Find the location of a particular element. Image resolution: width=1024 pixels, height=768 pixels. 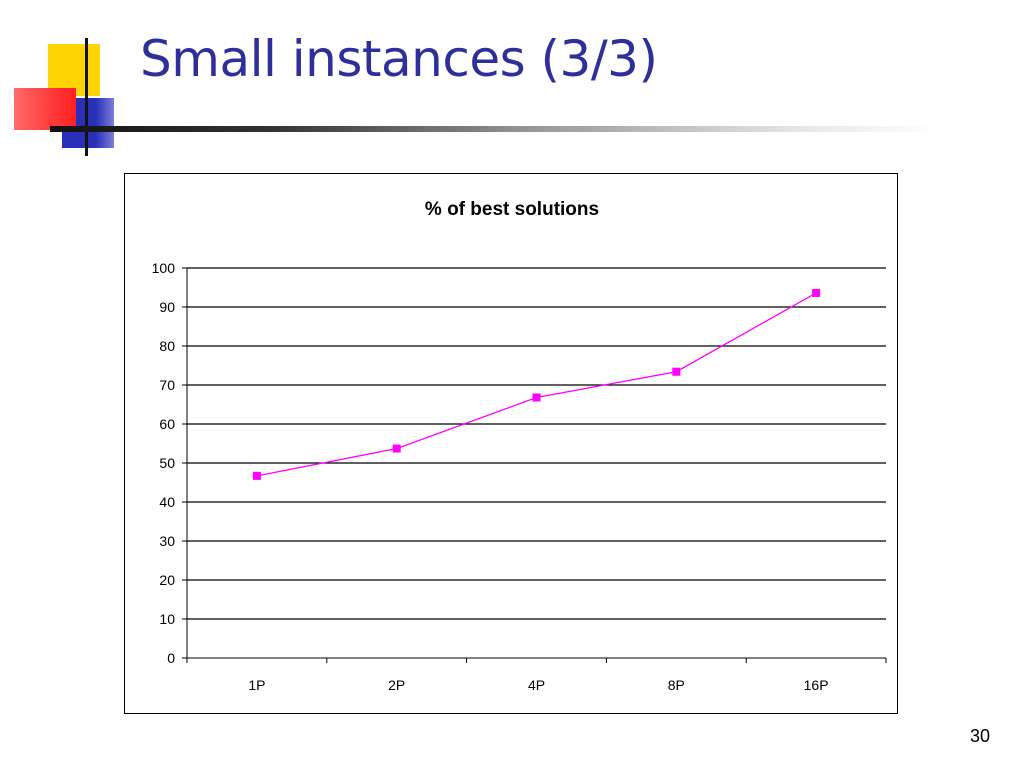

y-tick-label: 30 is located at coordinates (167, 541).